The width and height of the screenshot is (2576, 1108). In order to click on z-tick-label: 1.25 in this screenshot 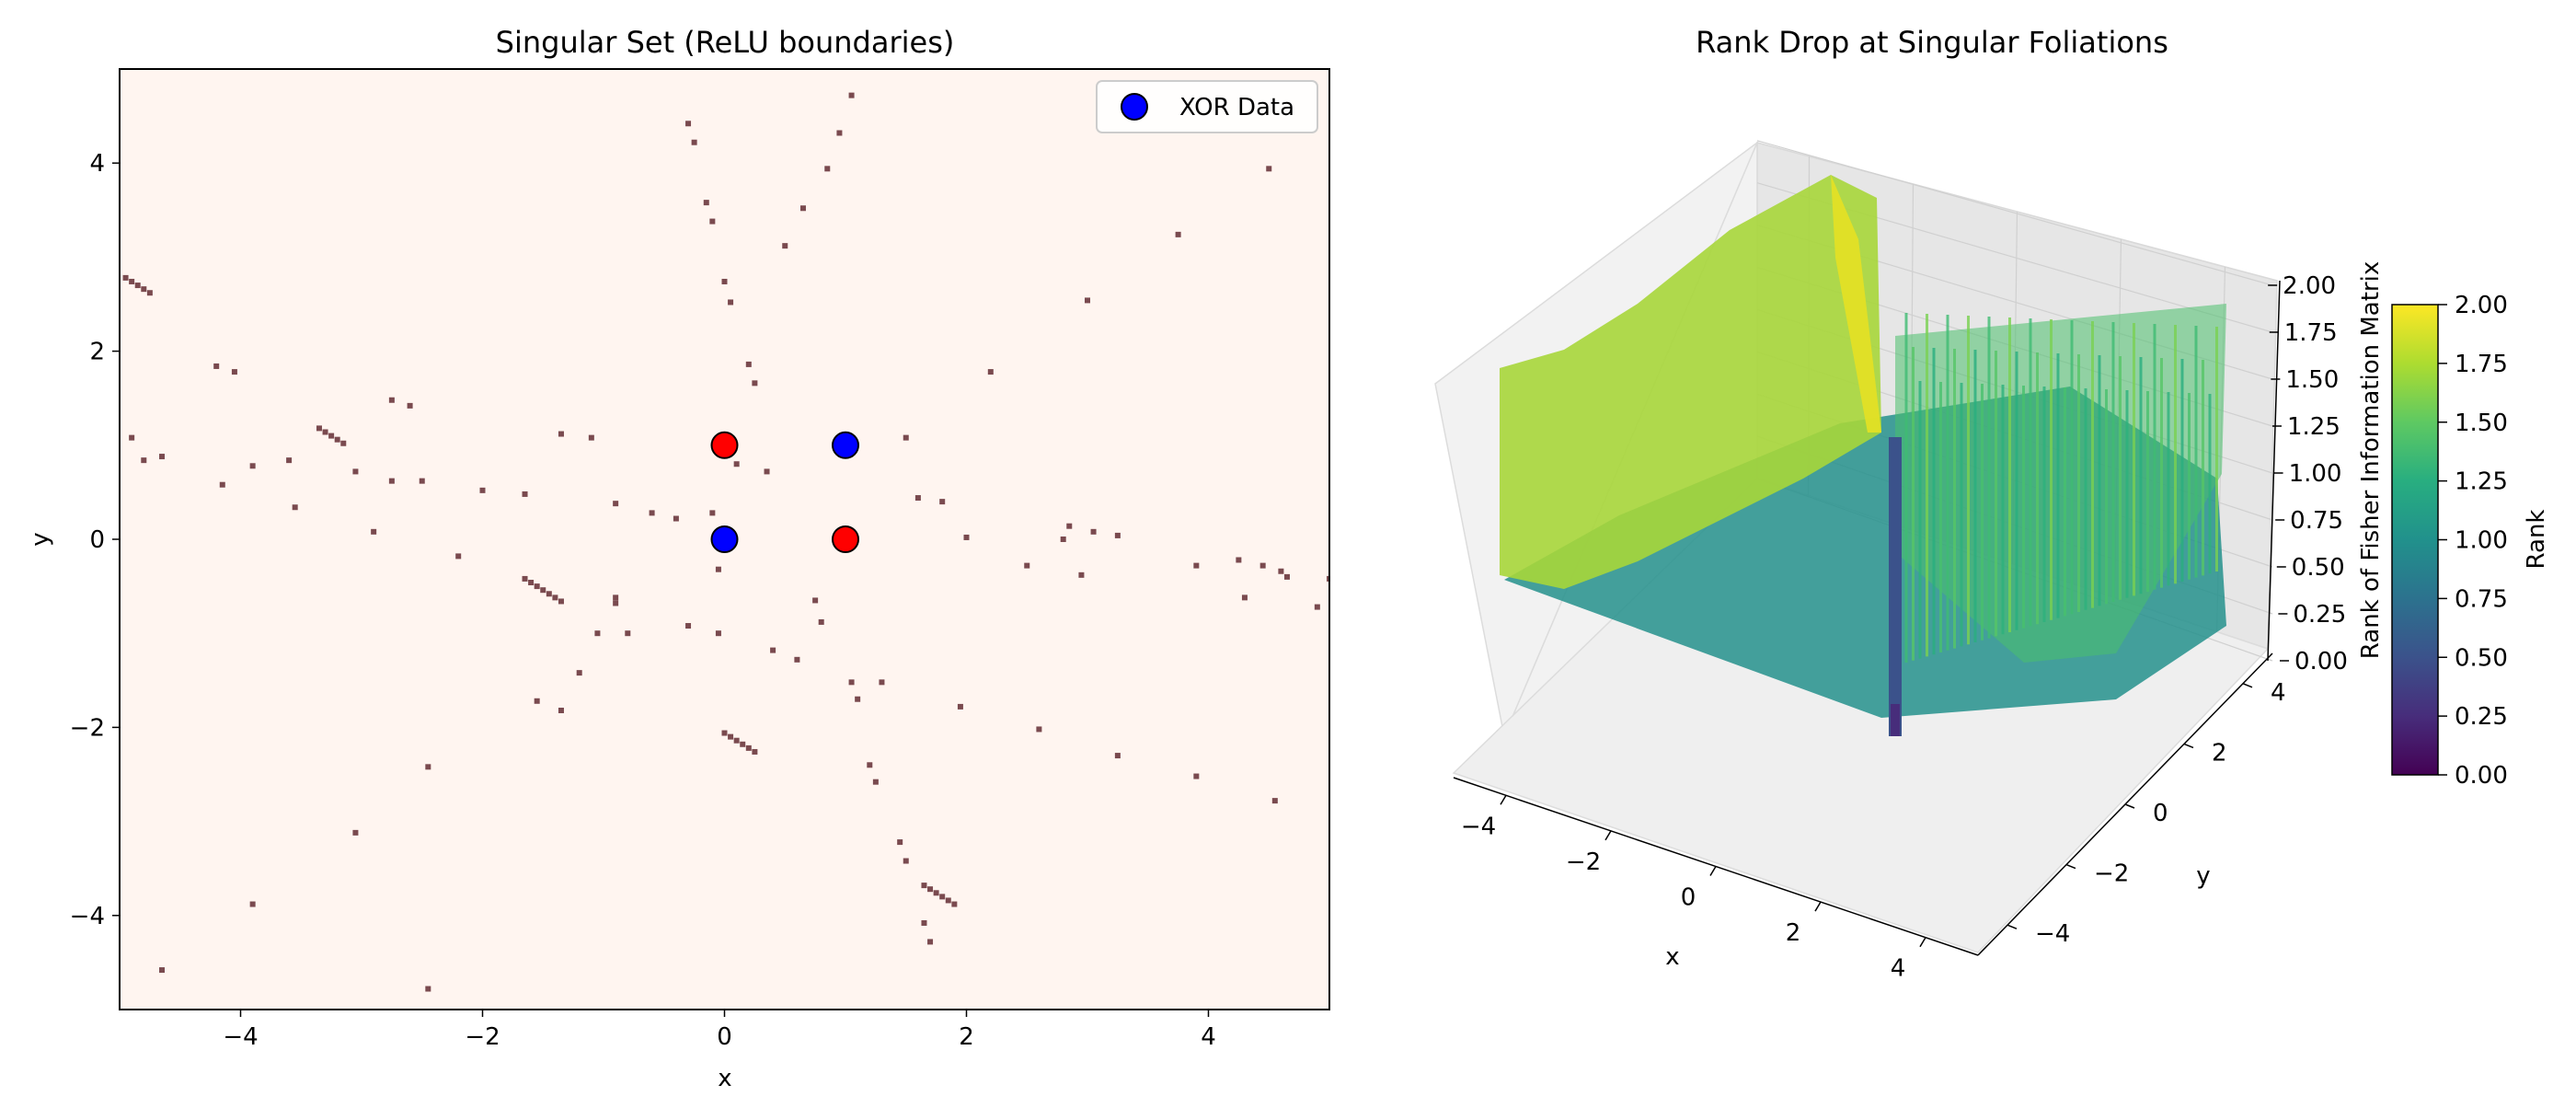, I will do `click(2313, 427)`.